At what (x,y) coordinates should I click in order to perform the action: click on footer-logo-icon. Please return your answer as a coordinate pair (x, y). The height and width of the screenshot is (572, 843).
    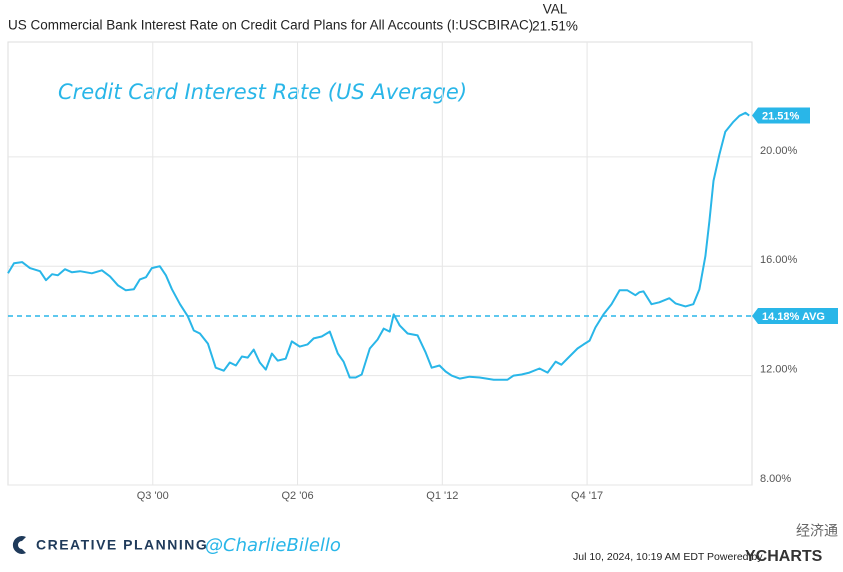
    Looking at the image, I should click on (19, 545).